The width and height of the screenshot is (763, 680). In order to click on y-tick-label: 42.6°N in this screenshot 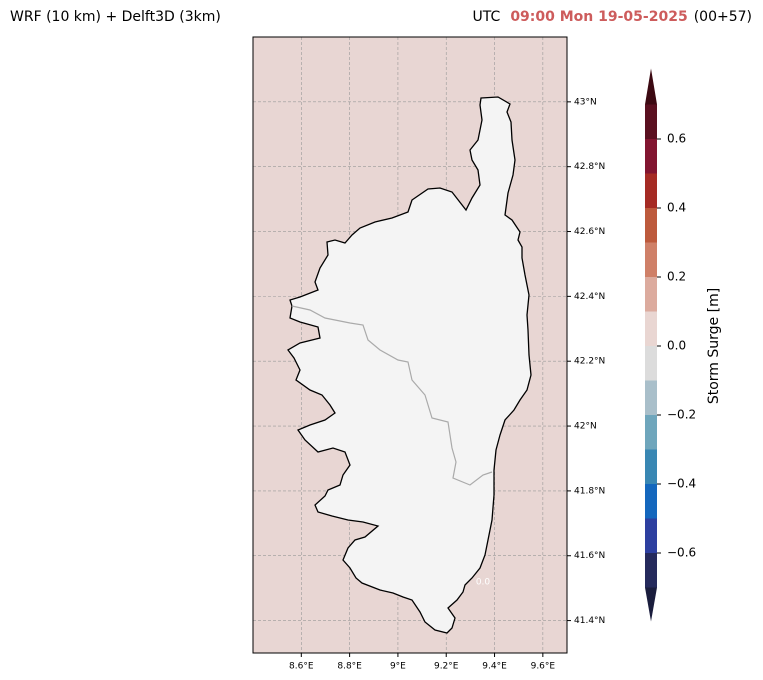, I will do `click(589, 232)`.